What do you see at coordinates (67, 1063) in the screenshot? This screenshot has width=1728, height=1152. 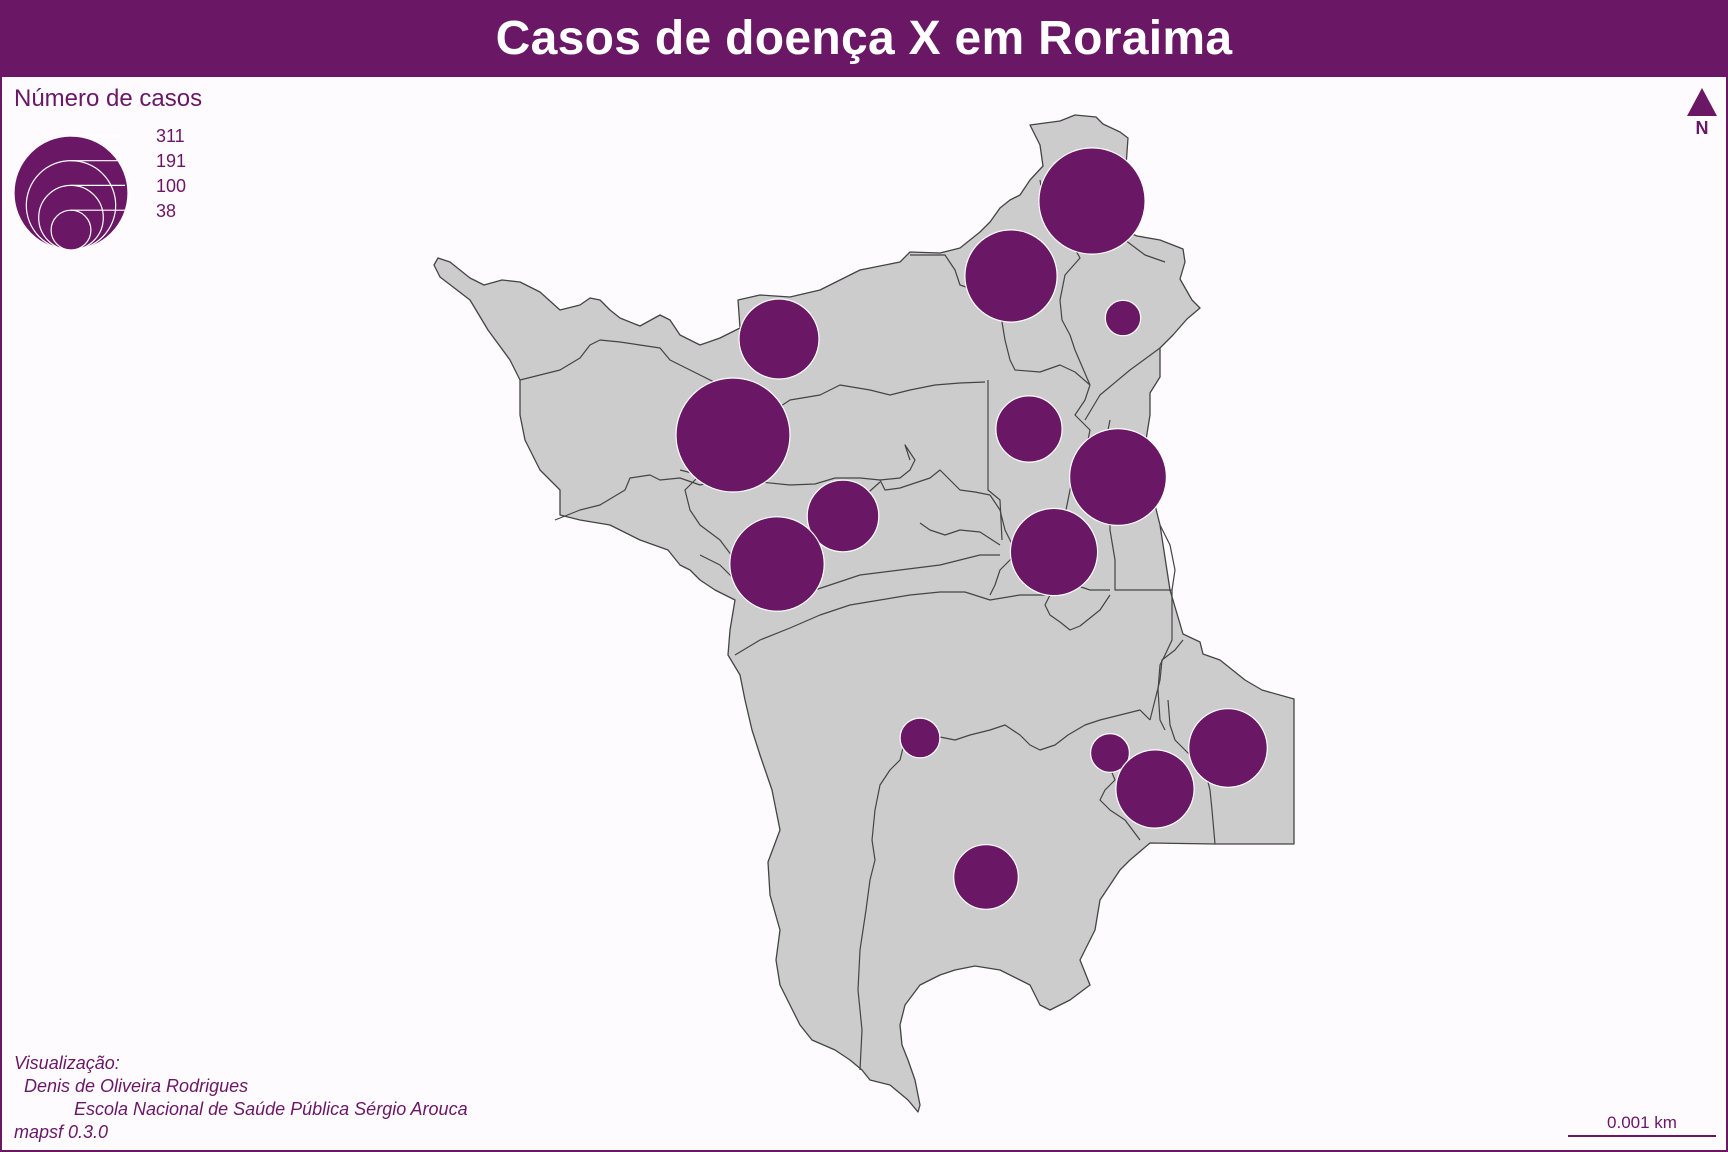 I see `credits-heading: Visualização:` at bounding box center [67, 1063].